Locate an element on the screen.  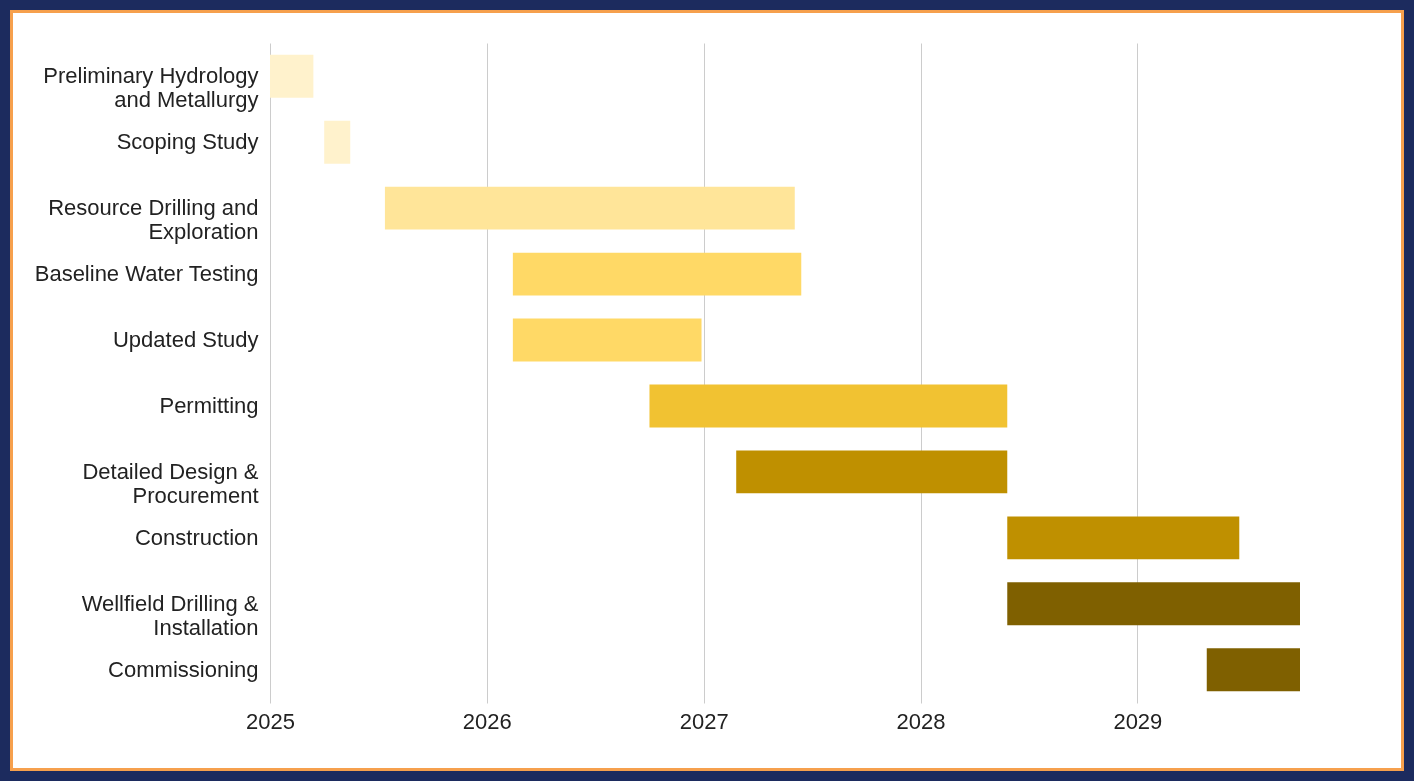
x-tick-label: 2027 is located at coordinates (704, 721).